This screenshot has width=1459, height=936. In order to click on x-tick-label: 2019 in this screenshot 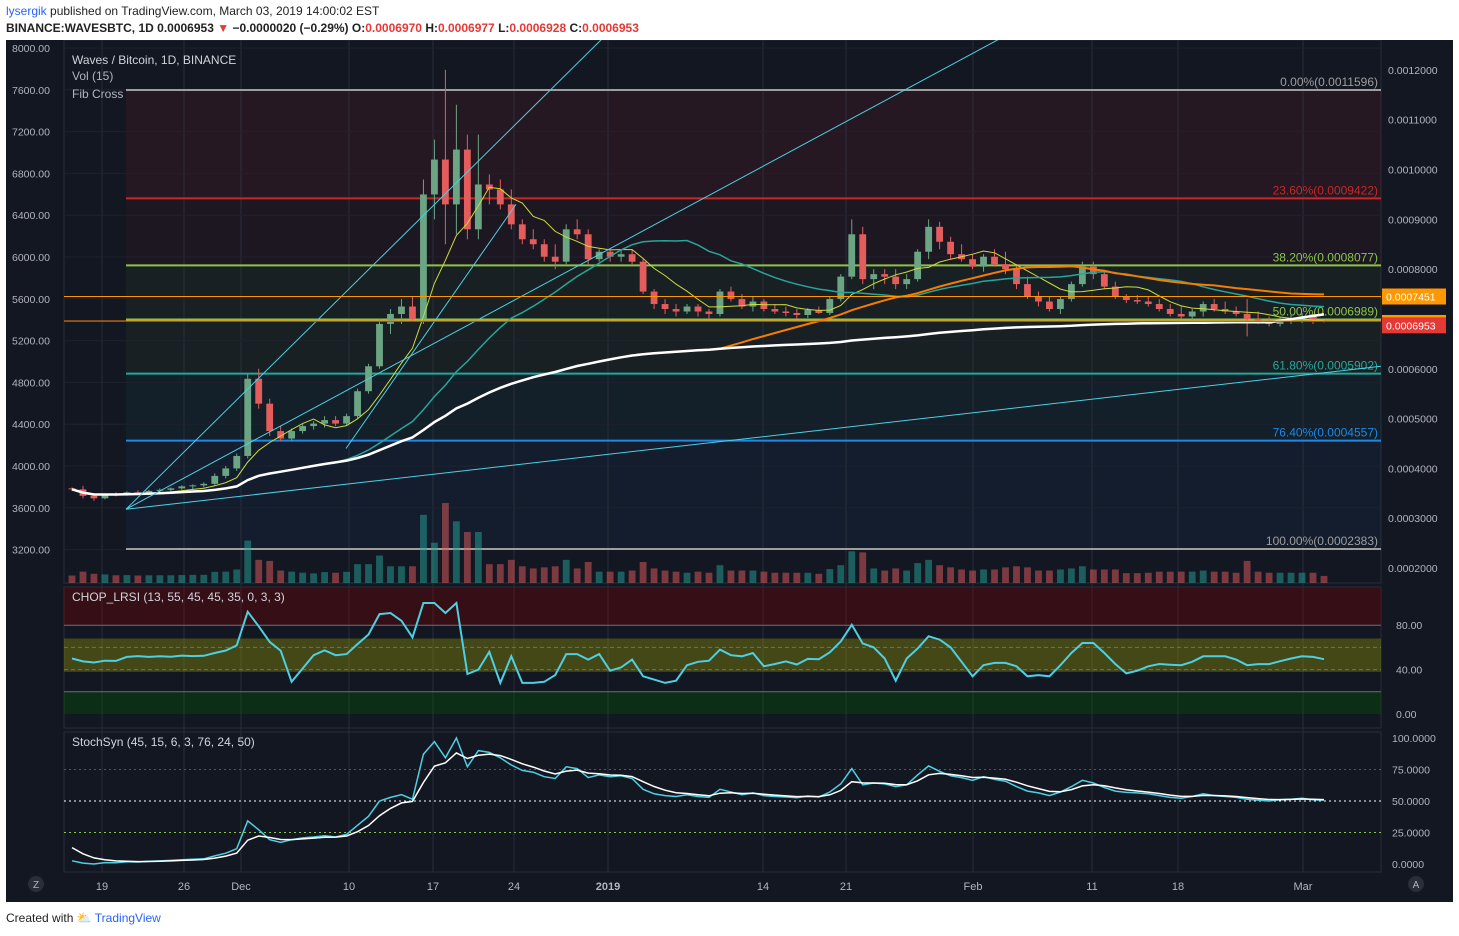, I will do `click(608, 887)`.